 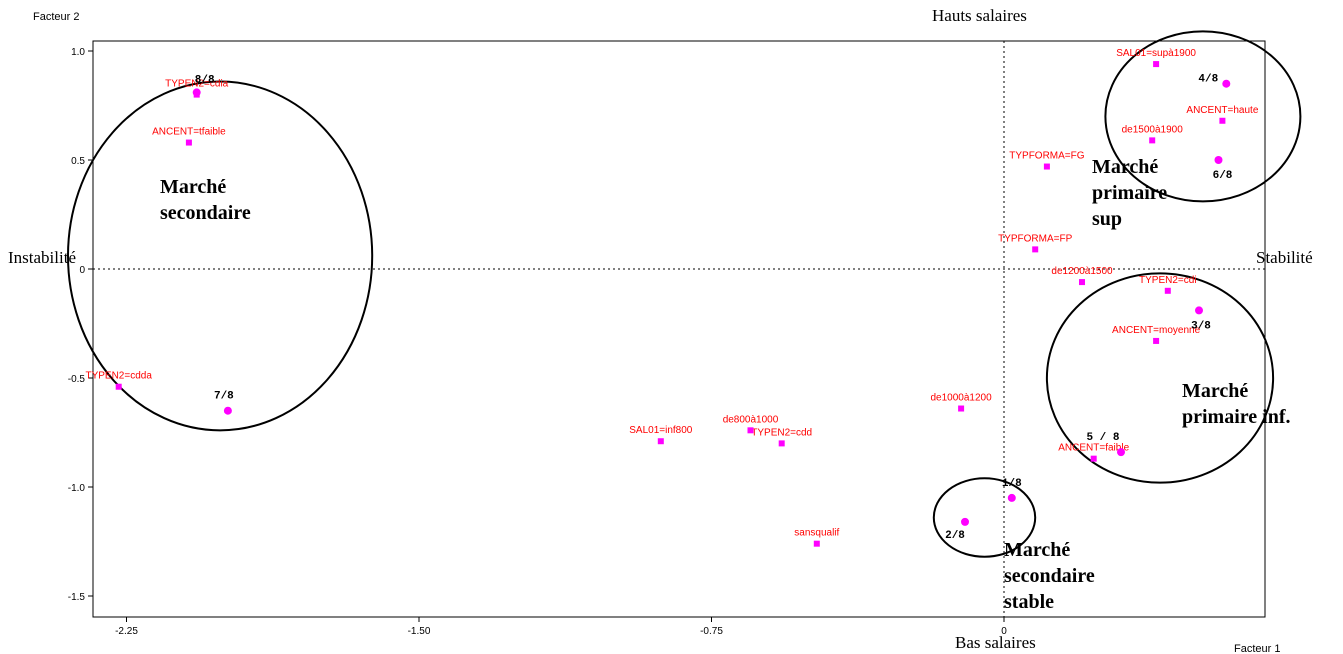 I want to click on modality-label: de800à1000, so click(x=751, y=419).